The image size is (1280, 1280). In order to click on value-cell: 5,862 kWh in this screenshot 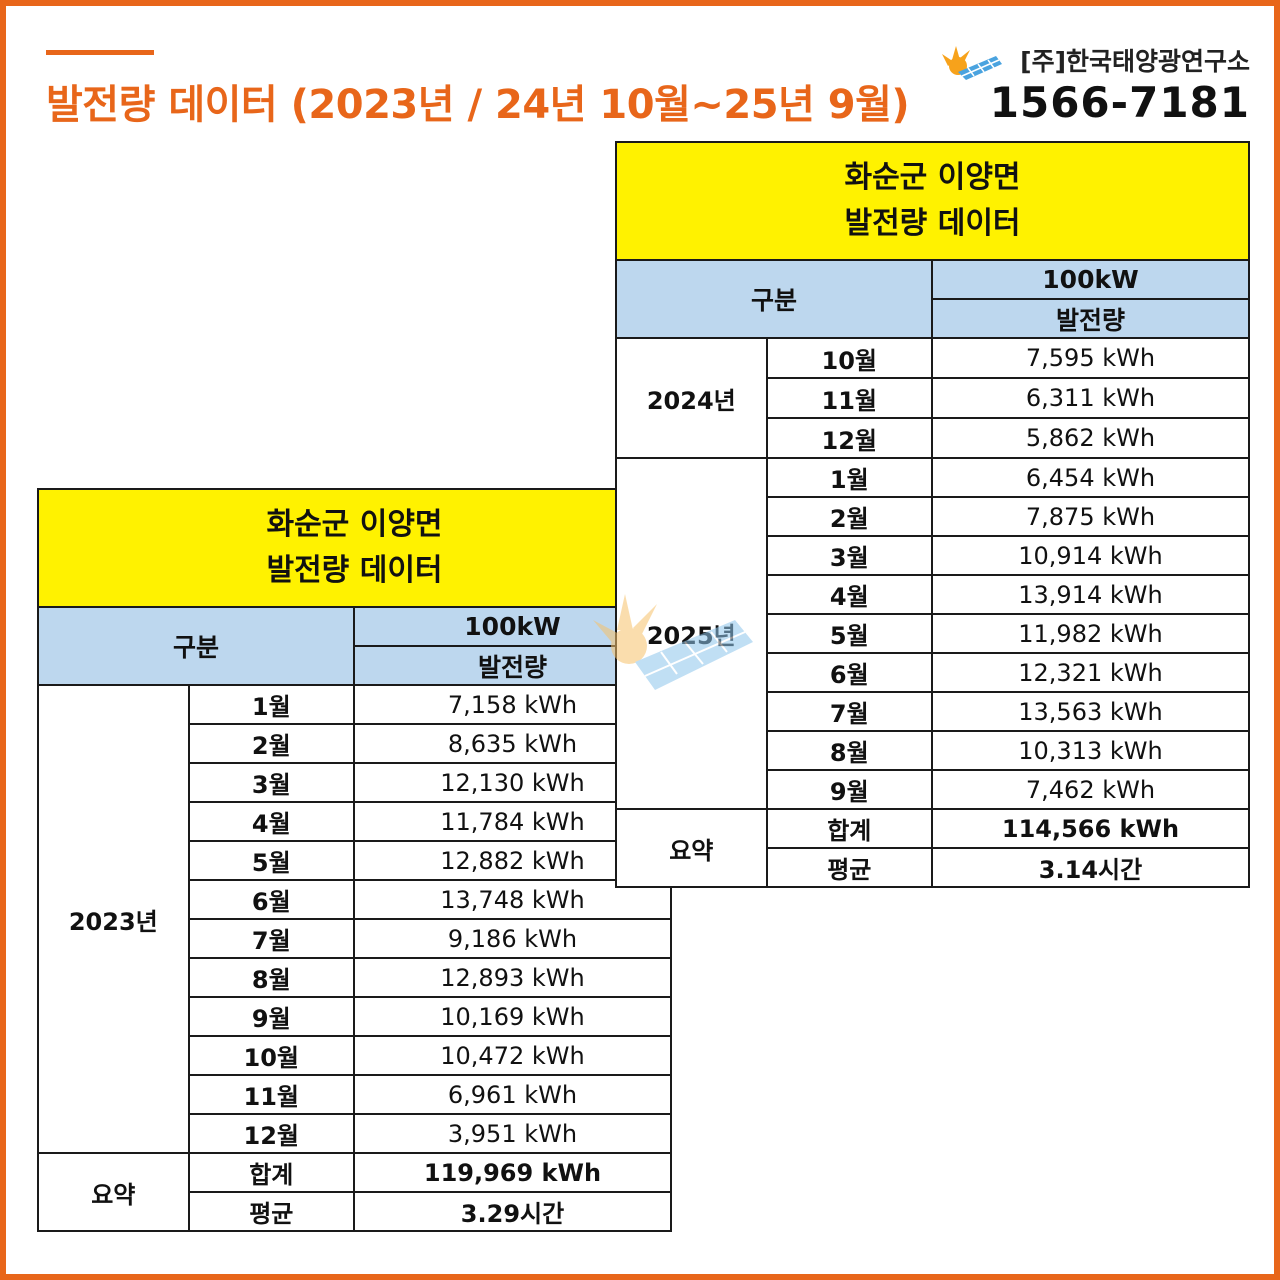, I will do `click(1090, 438)`.